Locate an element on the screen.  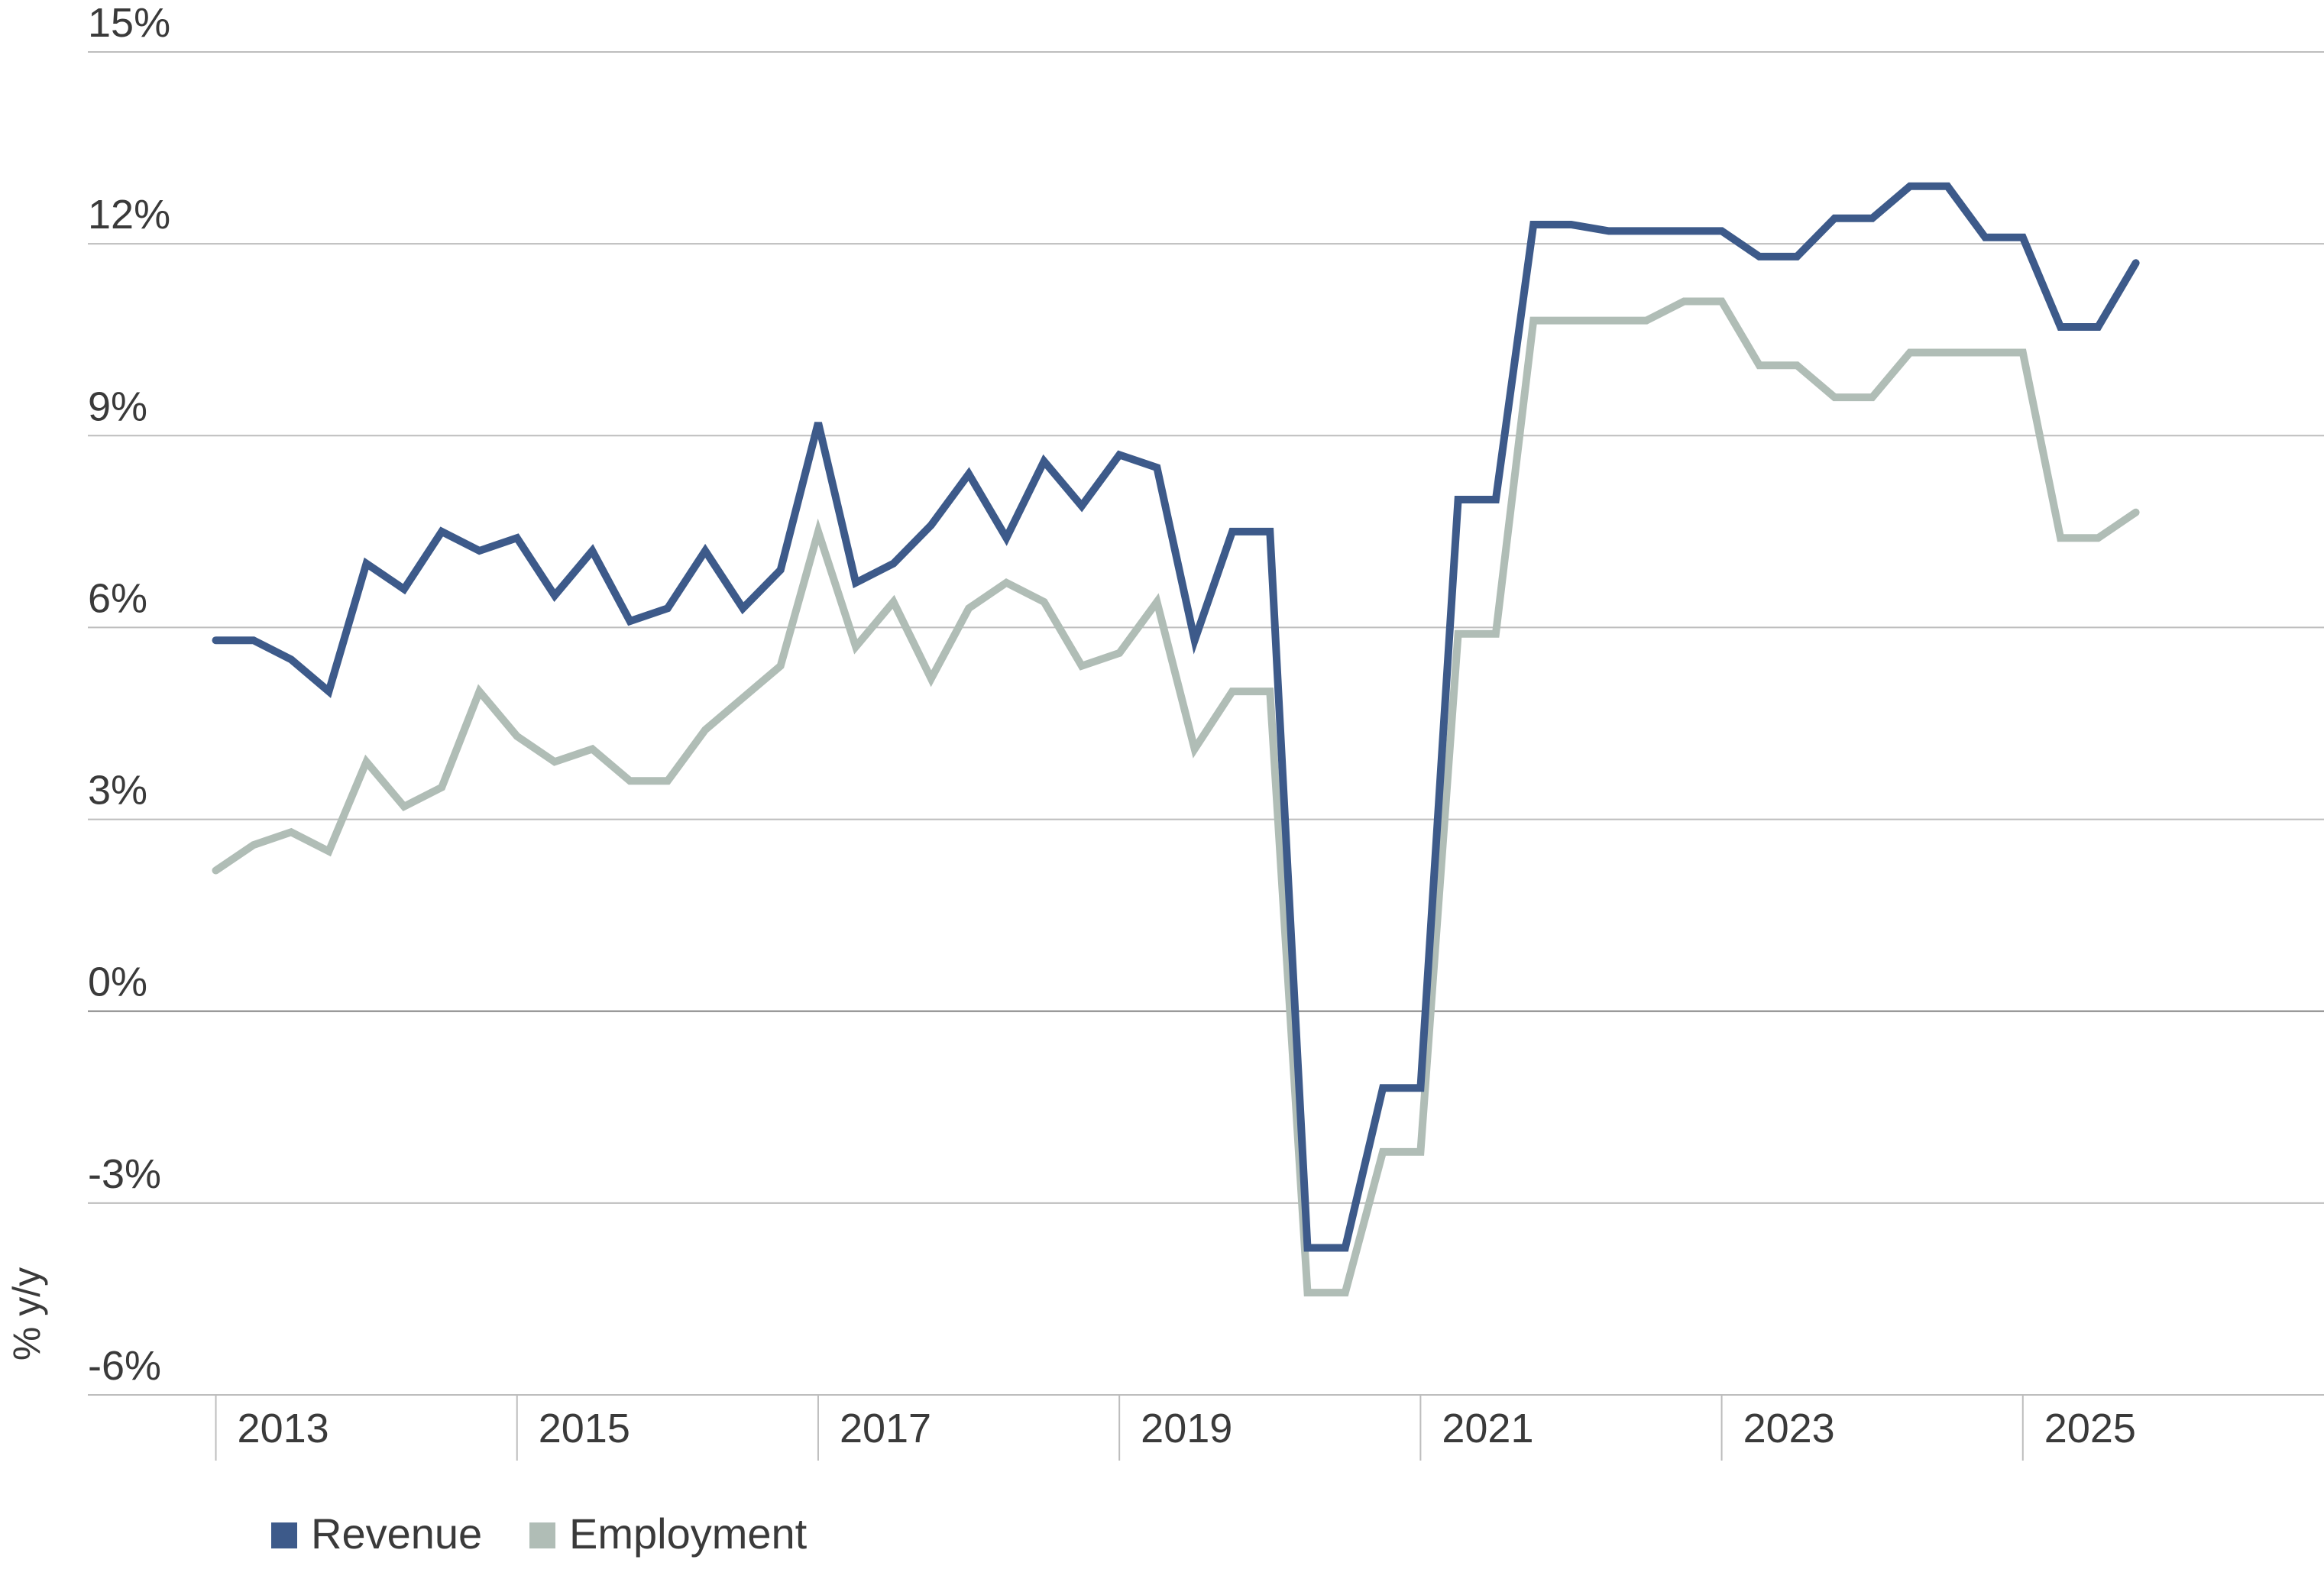
x-tick-label: 2013 is located at coordinates (283, 1428).